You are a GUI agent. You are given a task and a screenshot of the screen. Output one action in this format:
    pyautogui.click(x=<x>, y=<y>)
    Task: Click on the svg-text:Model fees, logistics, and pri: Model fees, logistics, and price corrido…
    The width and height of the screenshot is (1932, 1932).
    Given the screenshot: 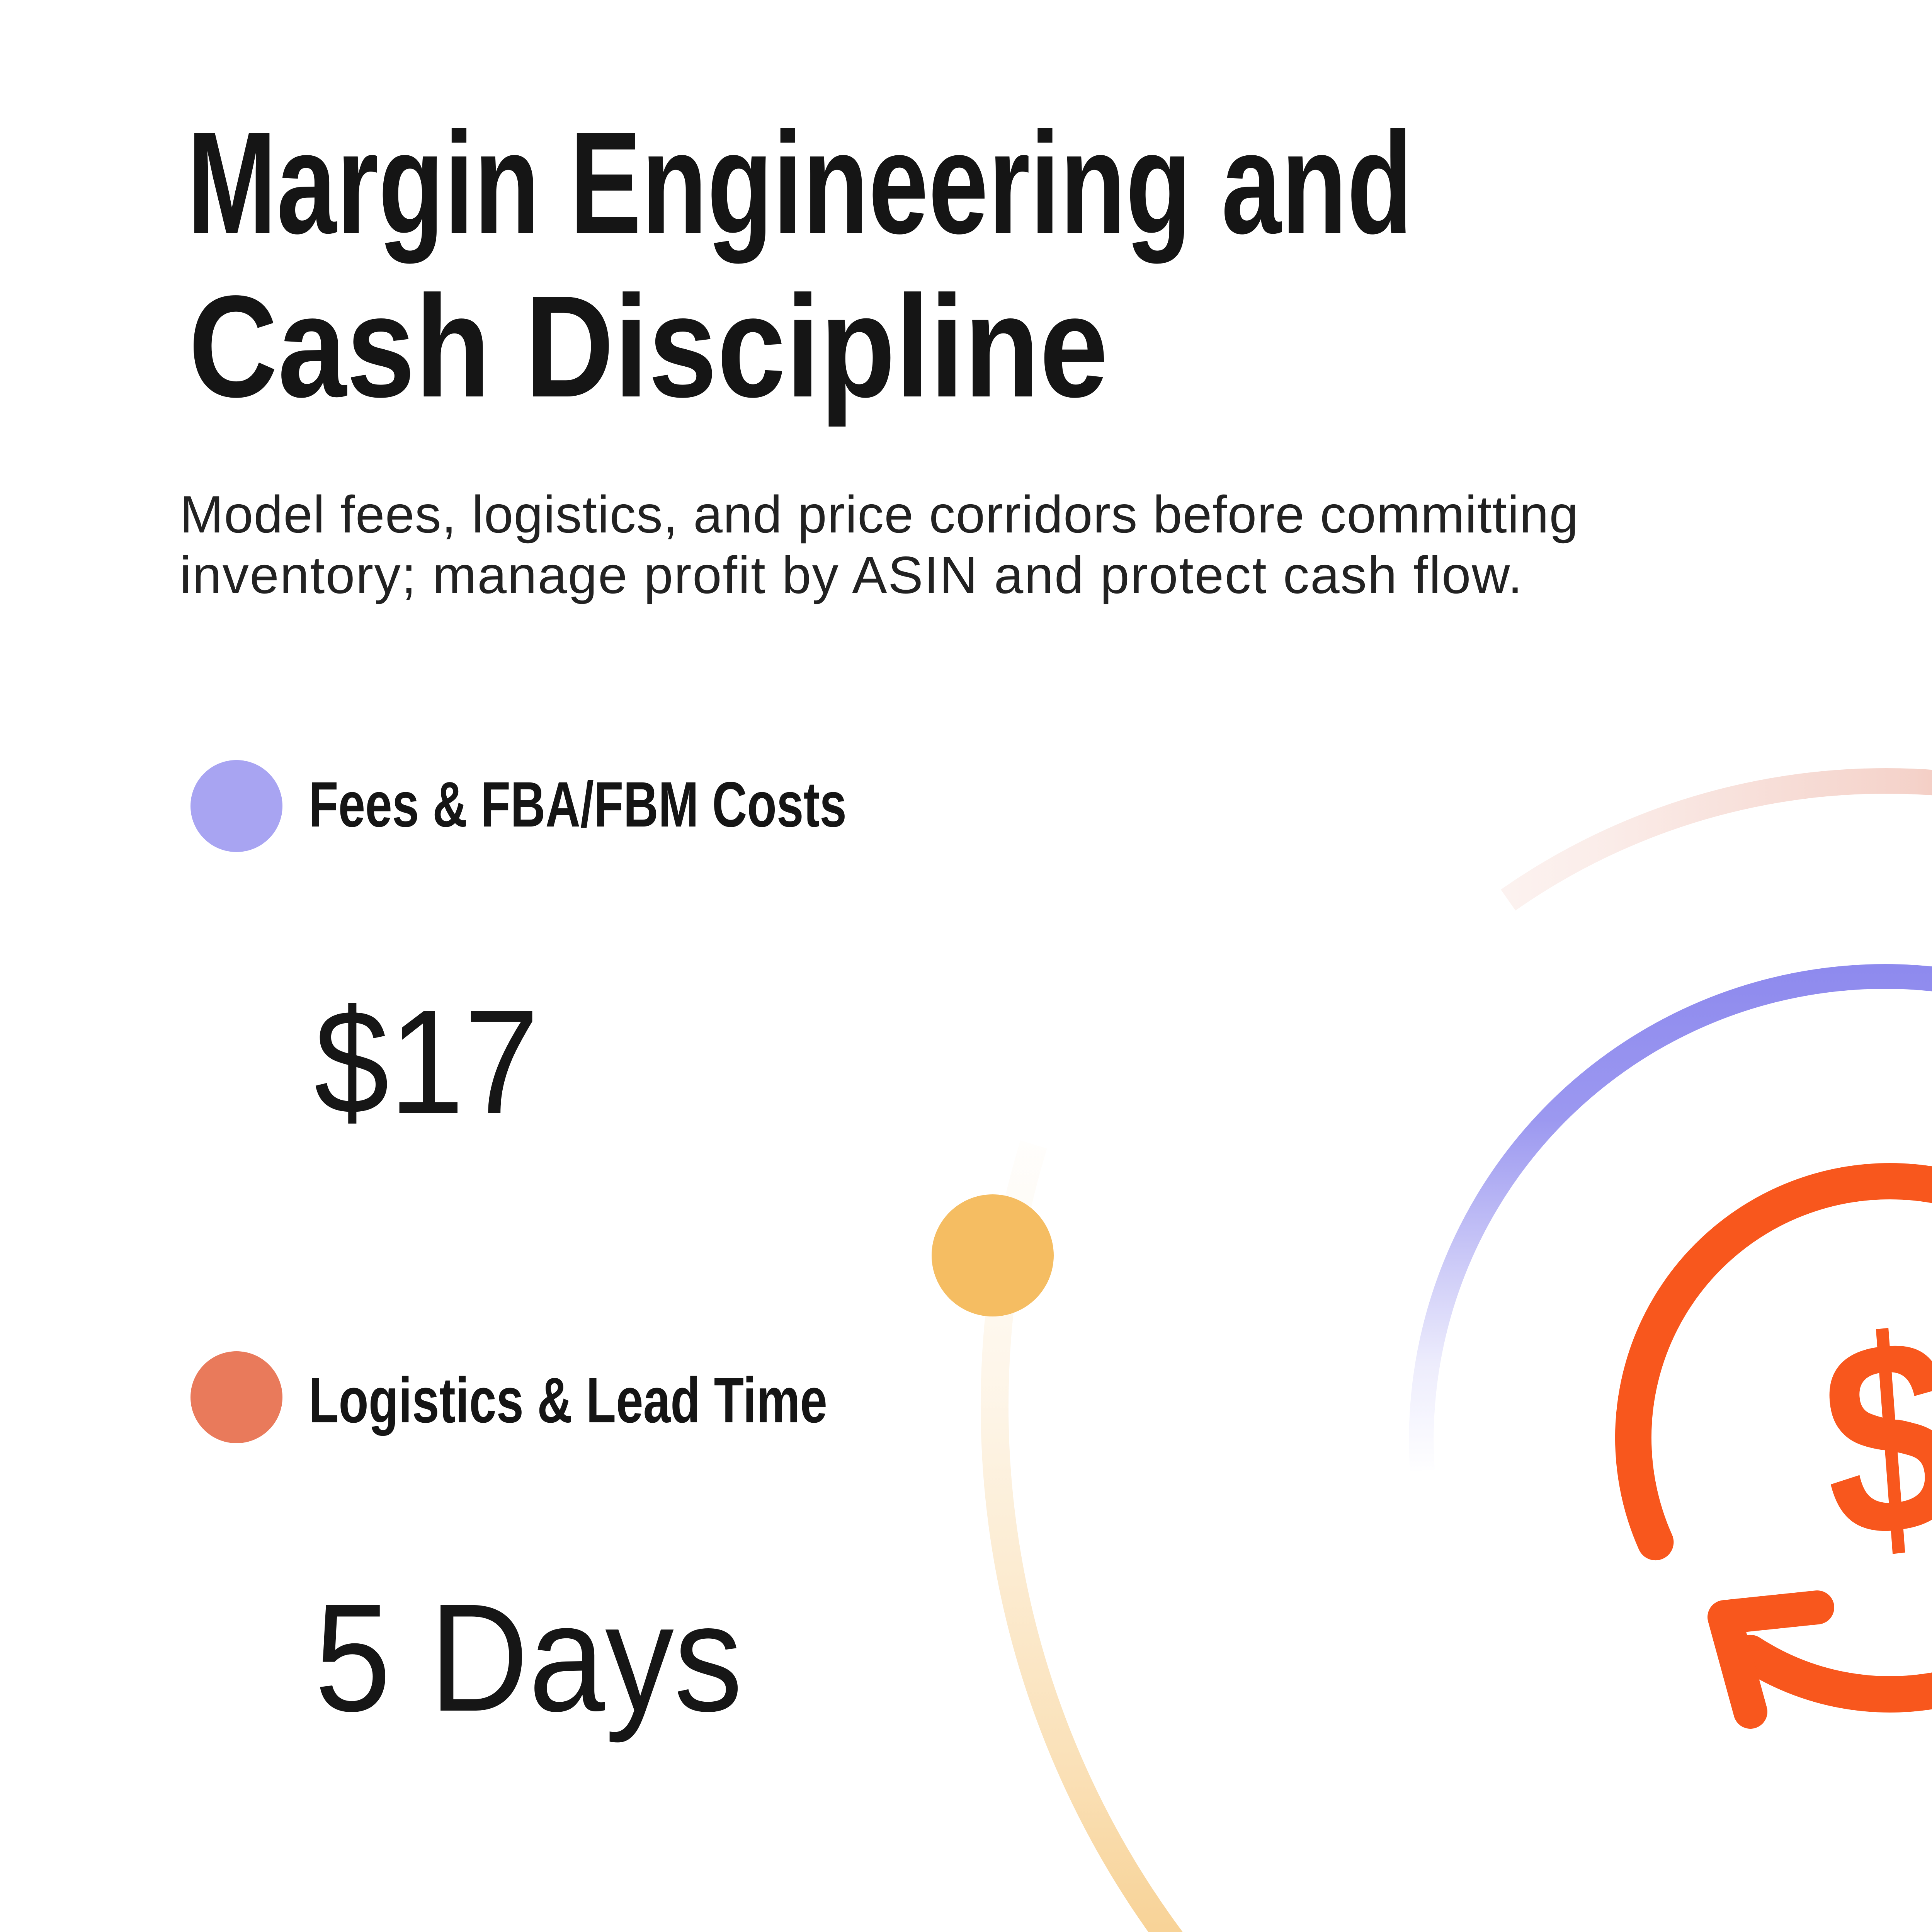 What is the action you would take?
    pyautogui.click(x=879, y=514)
    